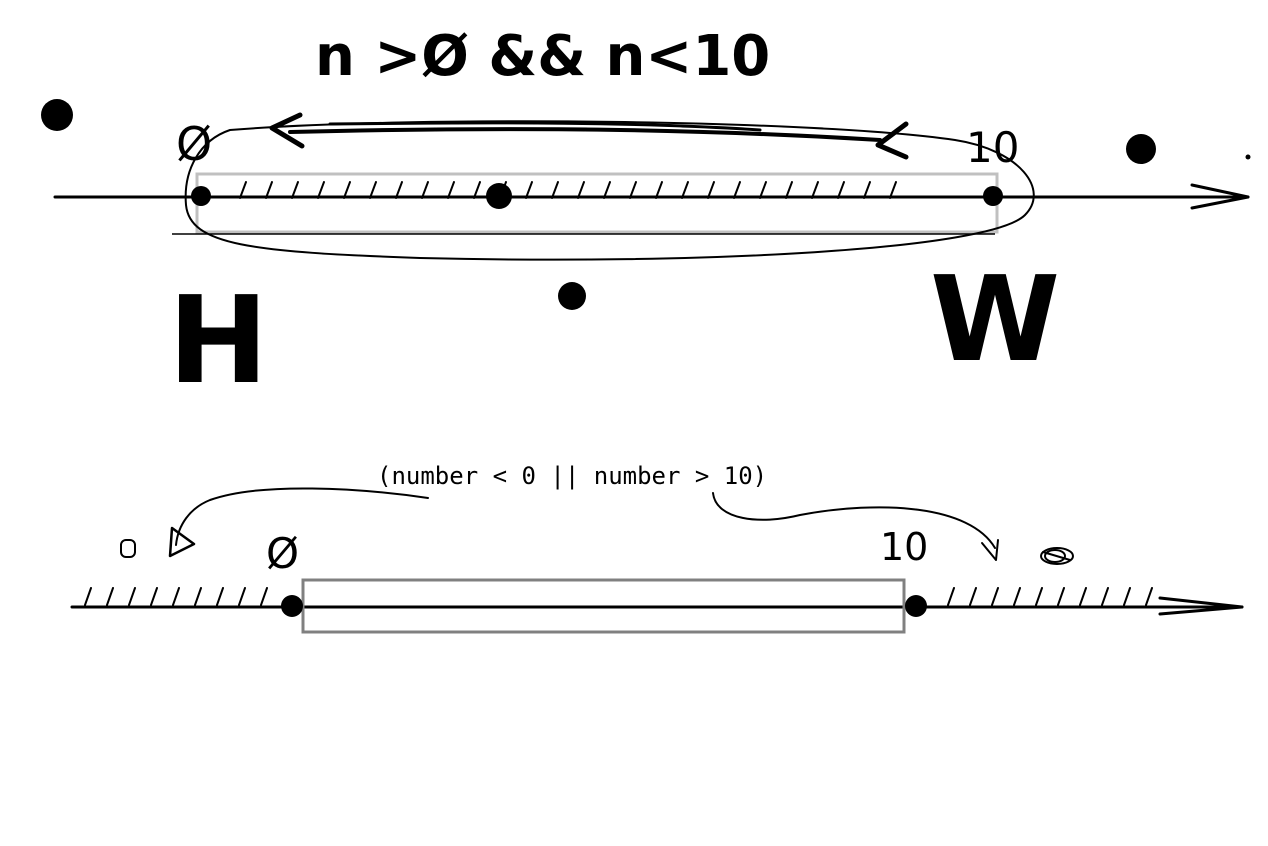  I want to click on bottom-left-pointer-curve, so click(302, 516).